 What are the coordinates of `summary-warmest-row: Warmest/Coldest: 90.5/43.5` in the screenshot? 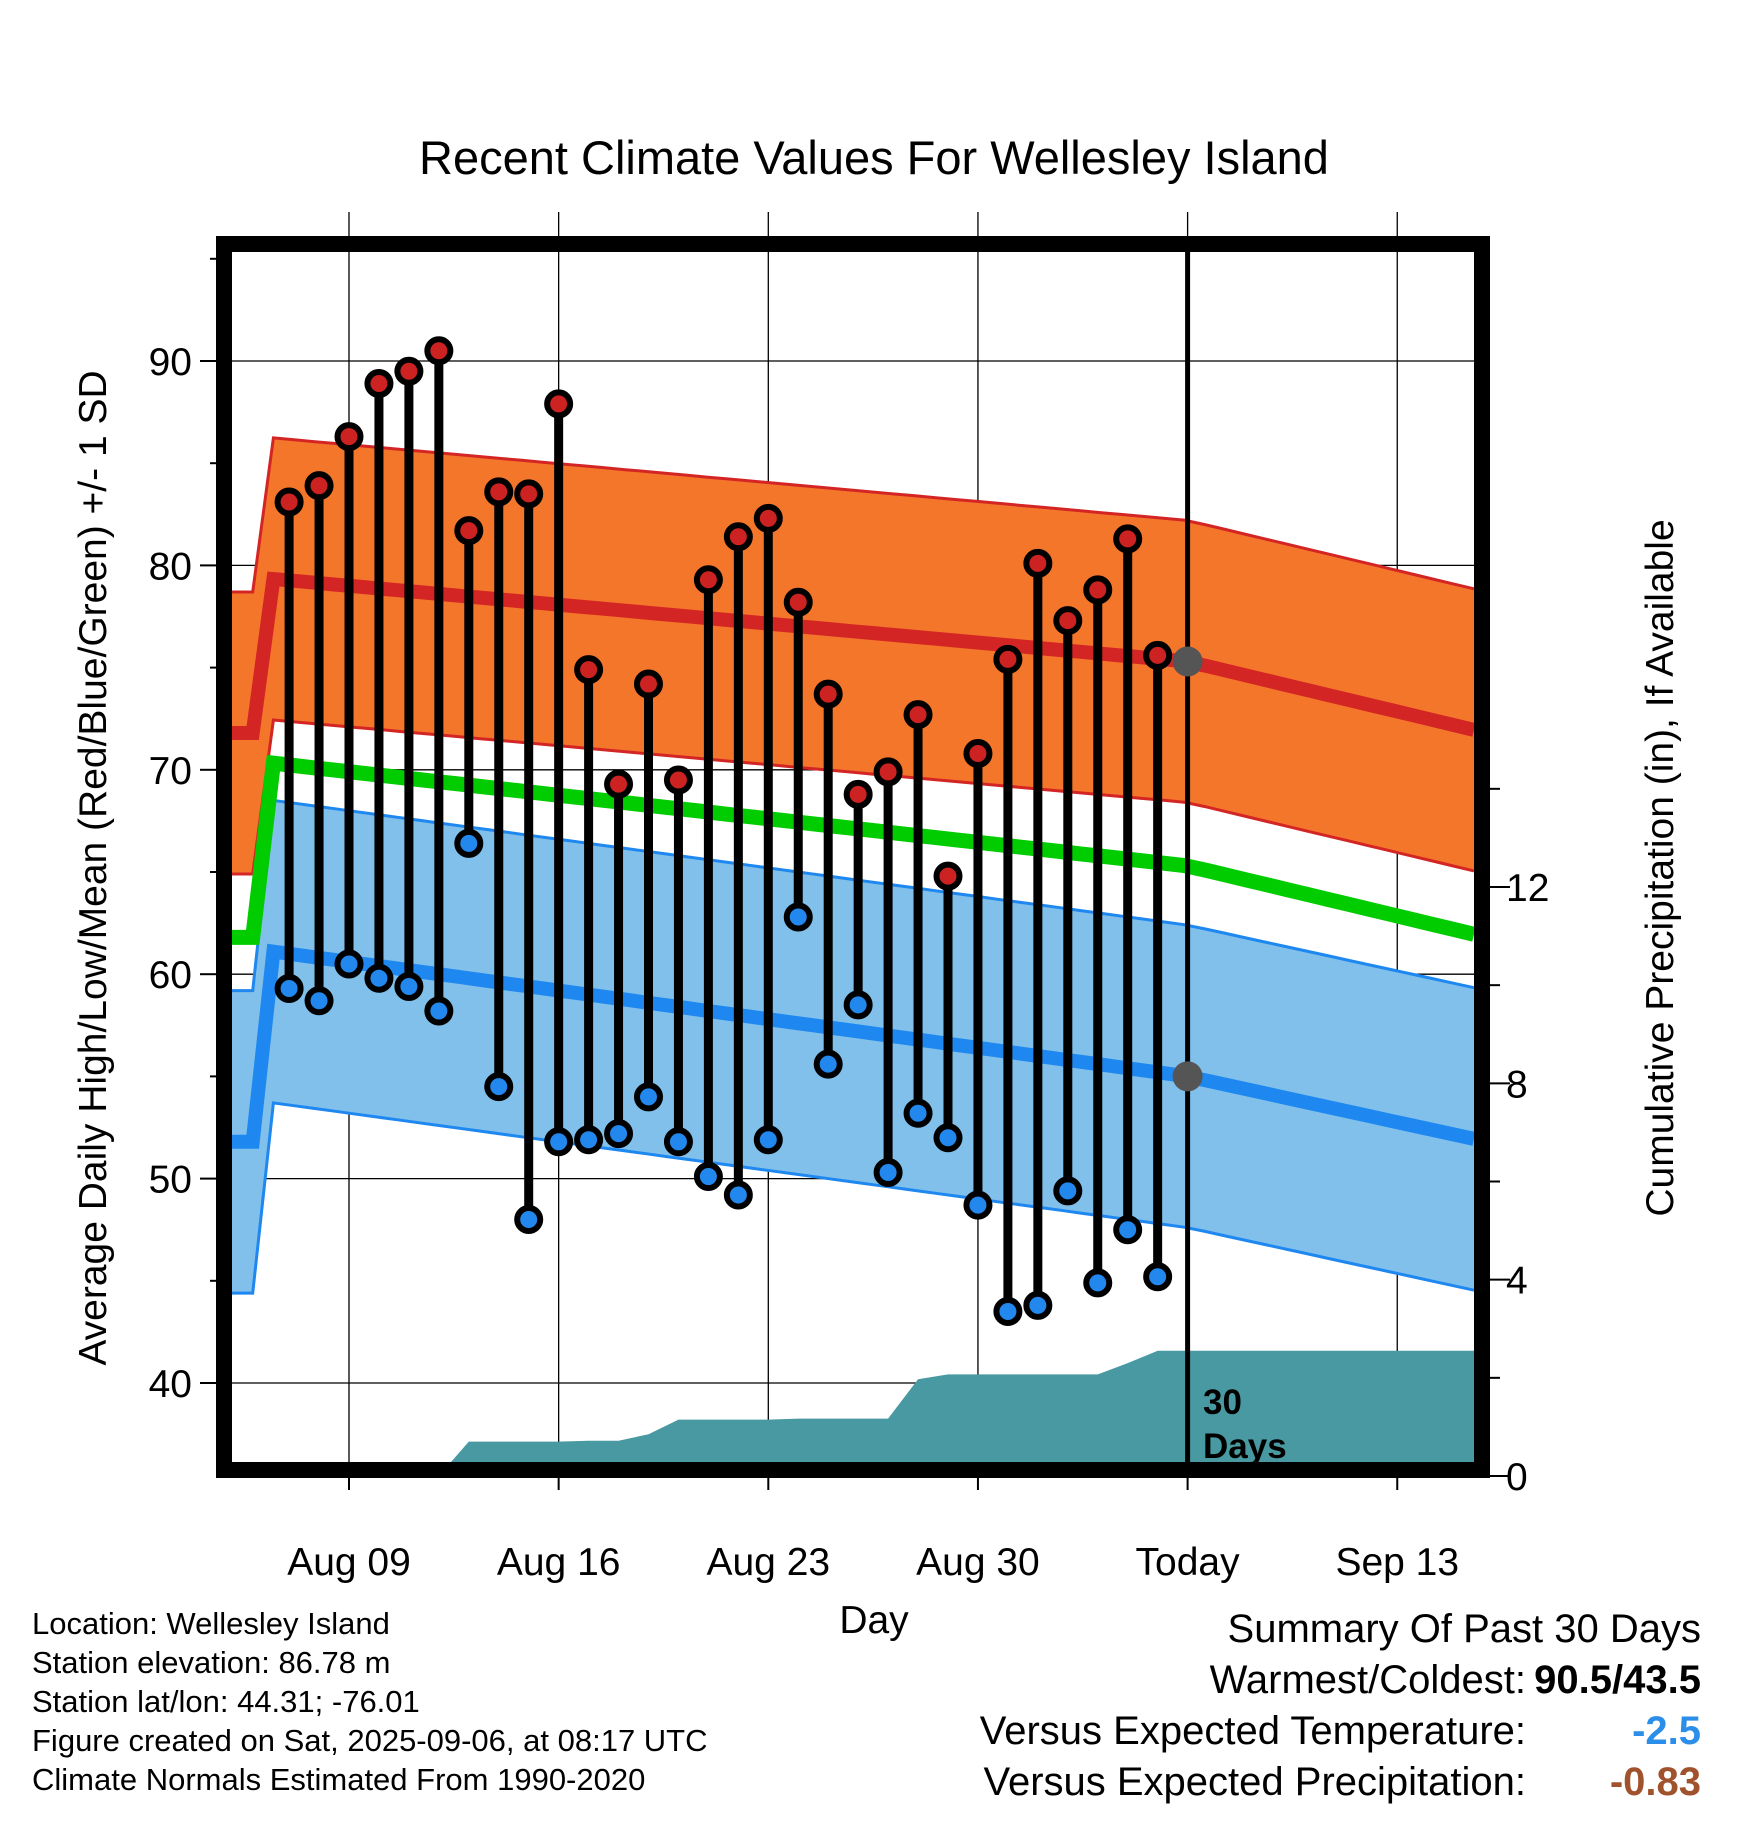 It's located at (1340, 1680).